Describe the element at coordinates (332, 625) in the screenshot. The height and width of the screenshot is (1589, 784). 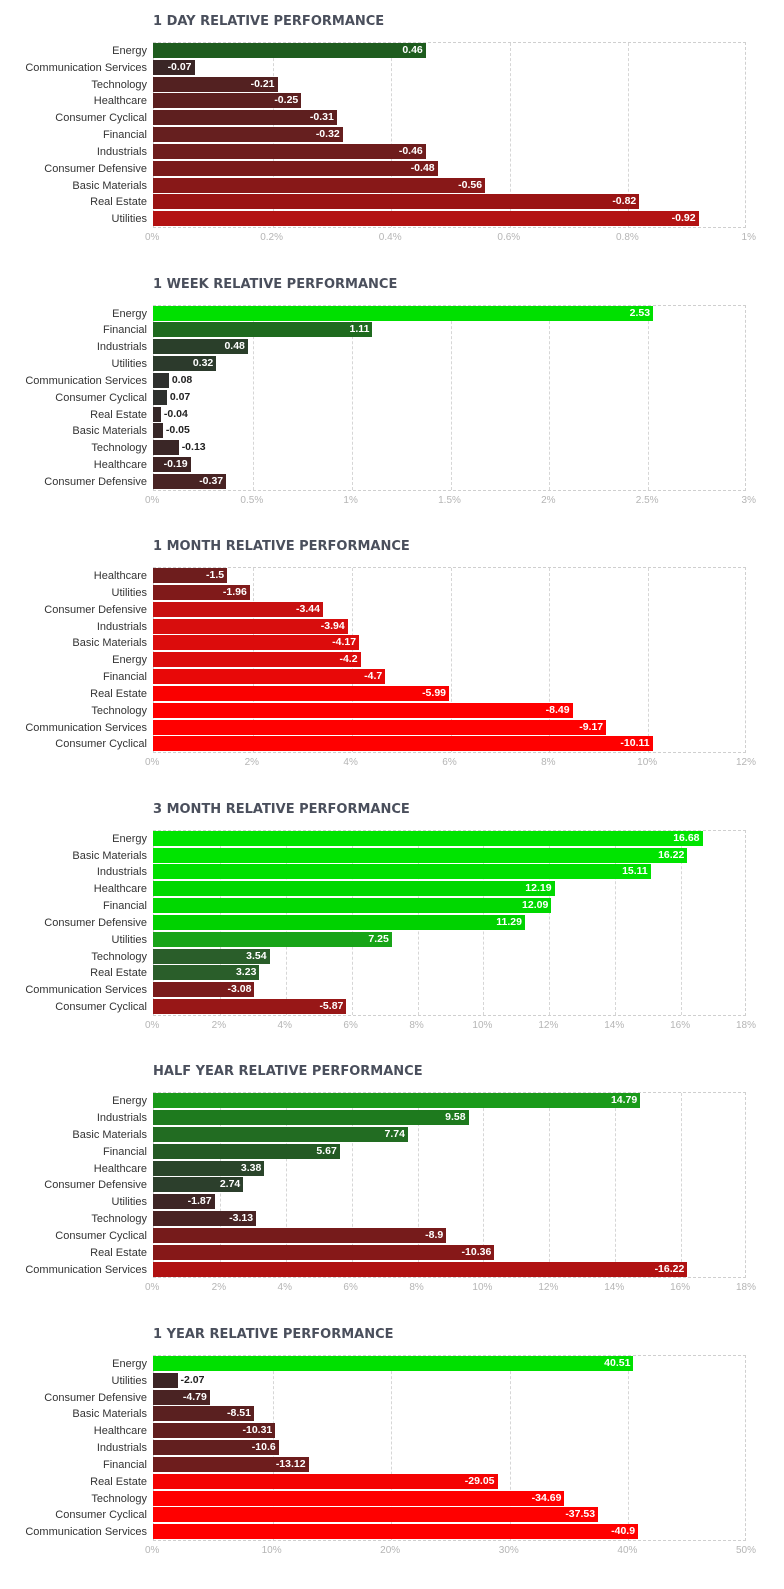
I see `data-label: -3.94` at that location.